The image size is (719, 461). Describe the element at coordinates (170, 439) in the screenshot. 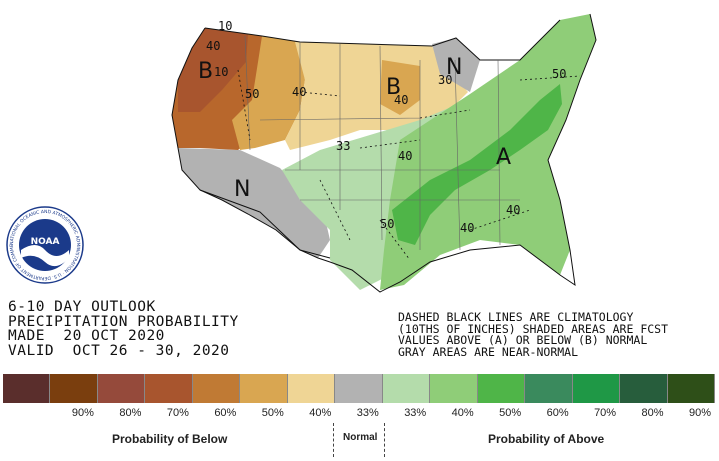

I see `caption-below: Probability of Below` at that location.